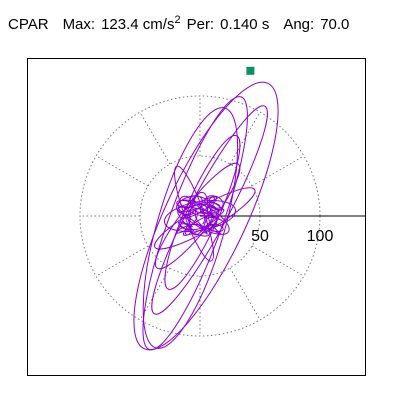 This screenshot has width=400, height=400. Describe the element at coordinates (120, 24) in the screenshot. I see `max-value: 123.4` at that location.